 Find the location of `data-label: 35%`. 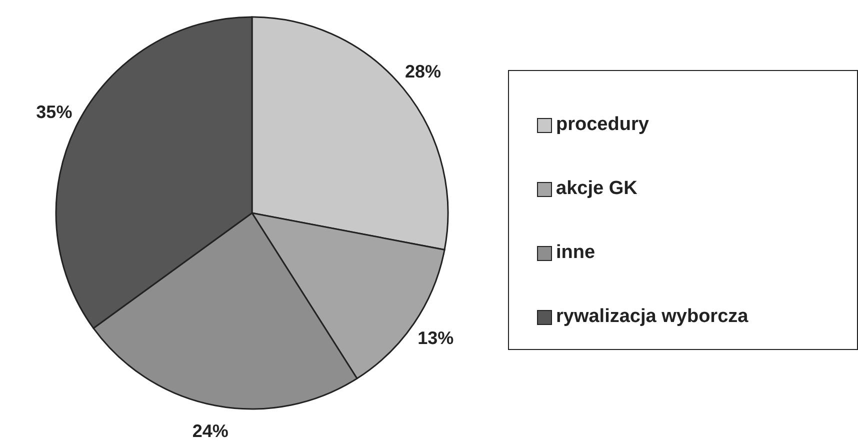

data-label: 35% is located at coordinates (54, 112).